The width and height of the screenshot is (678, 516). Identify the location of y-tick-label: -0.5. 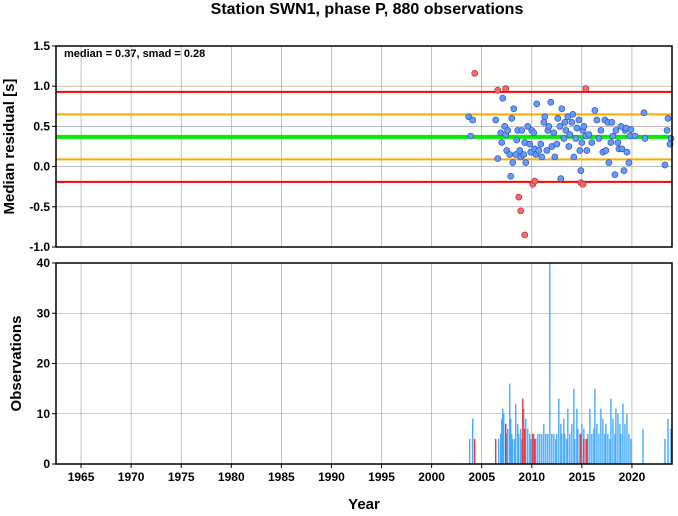
(39, 207).